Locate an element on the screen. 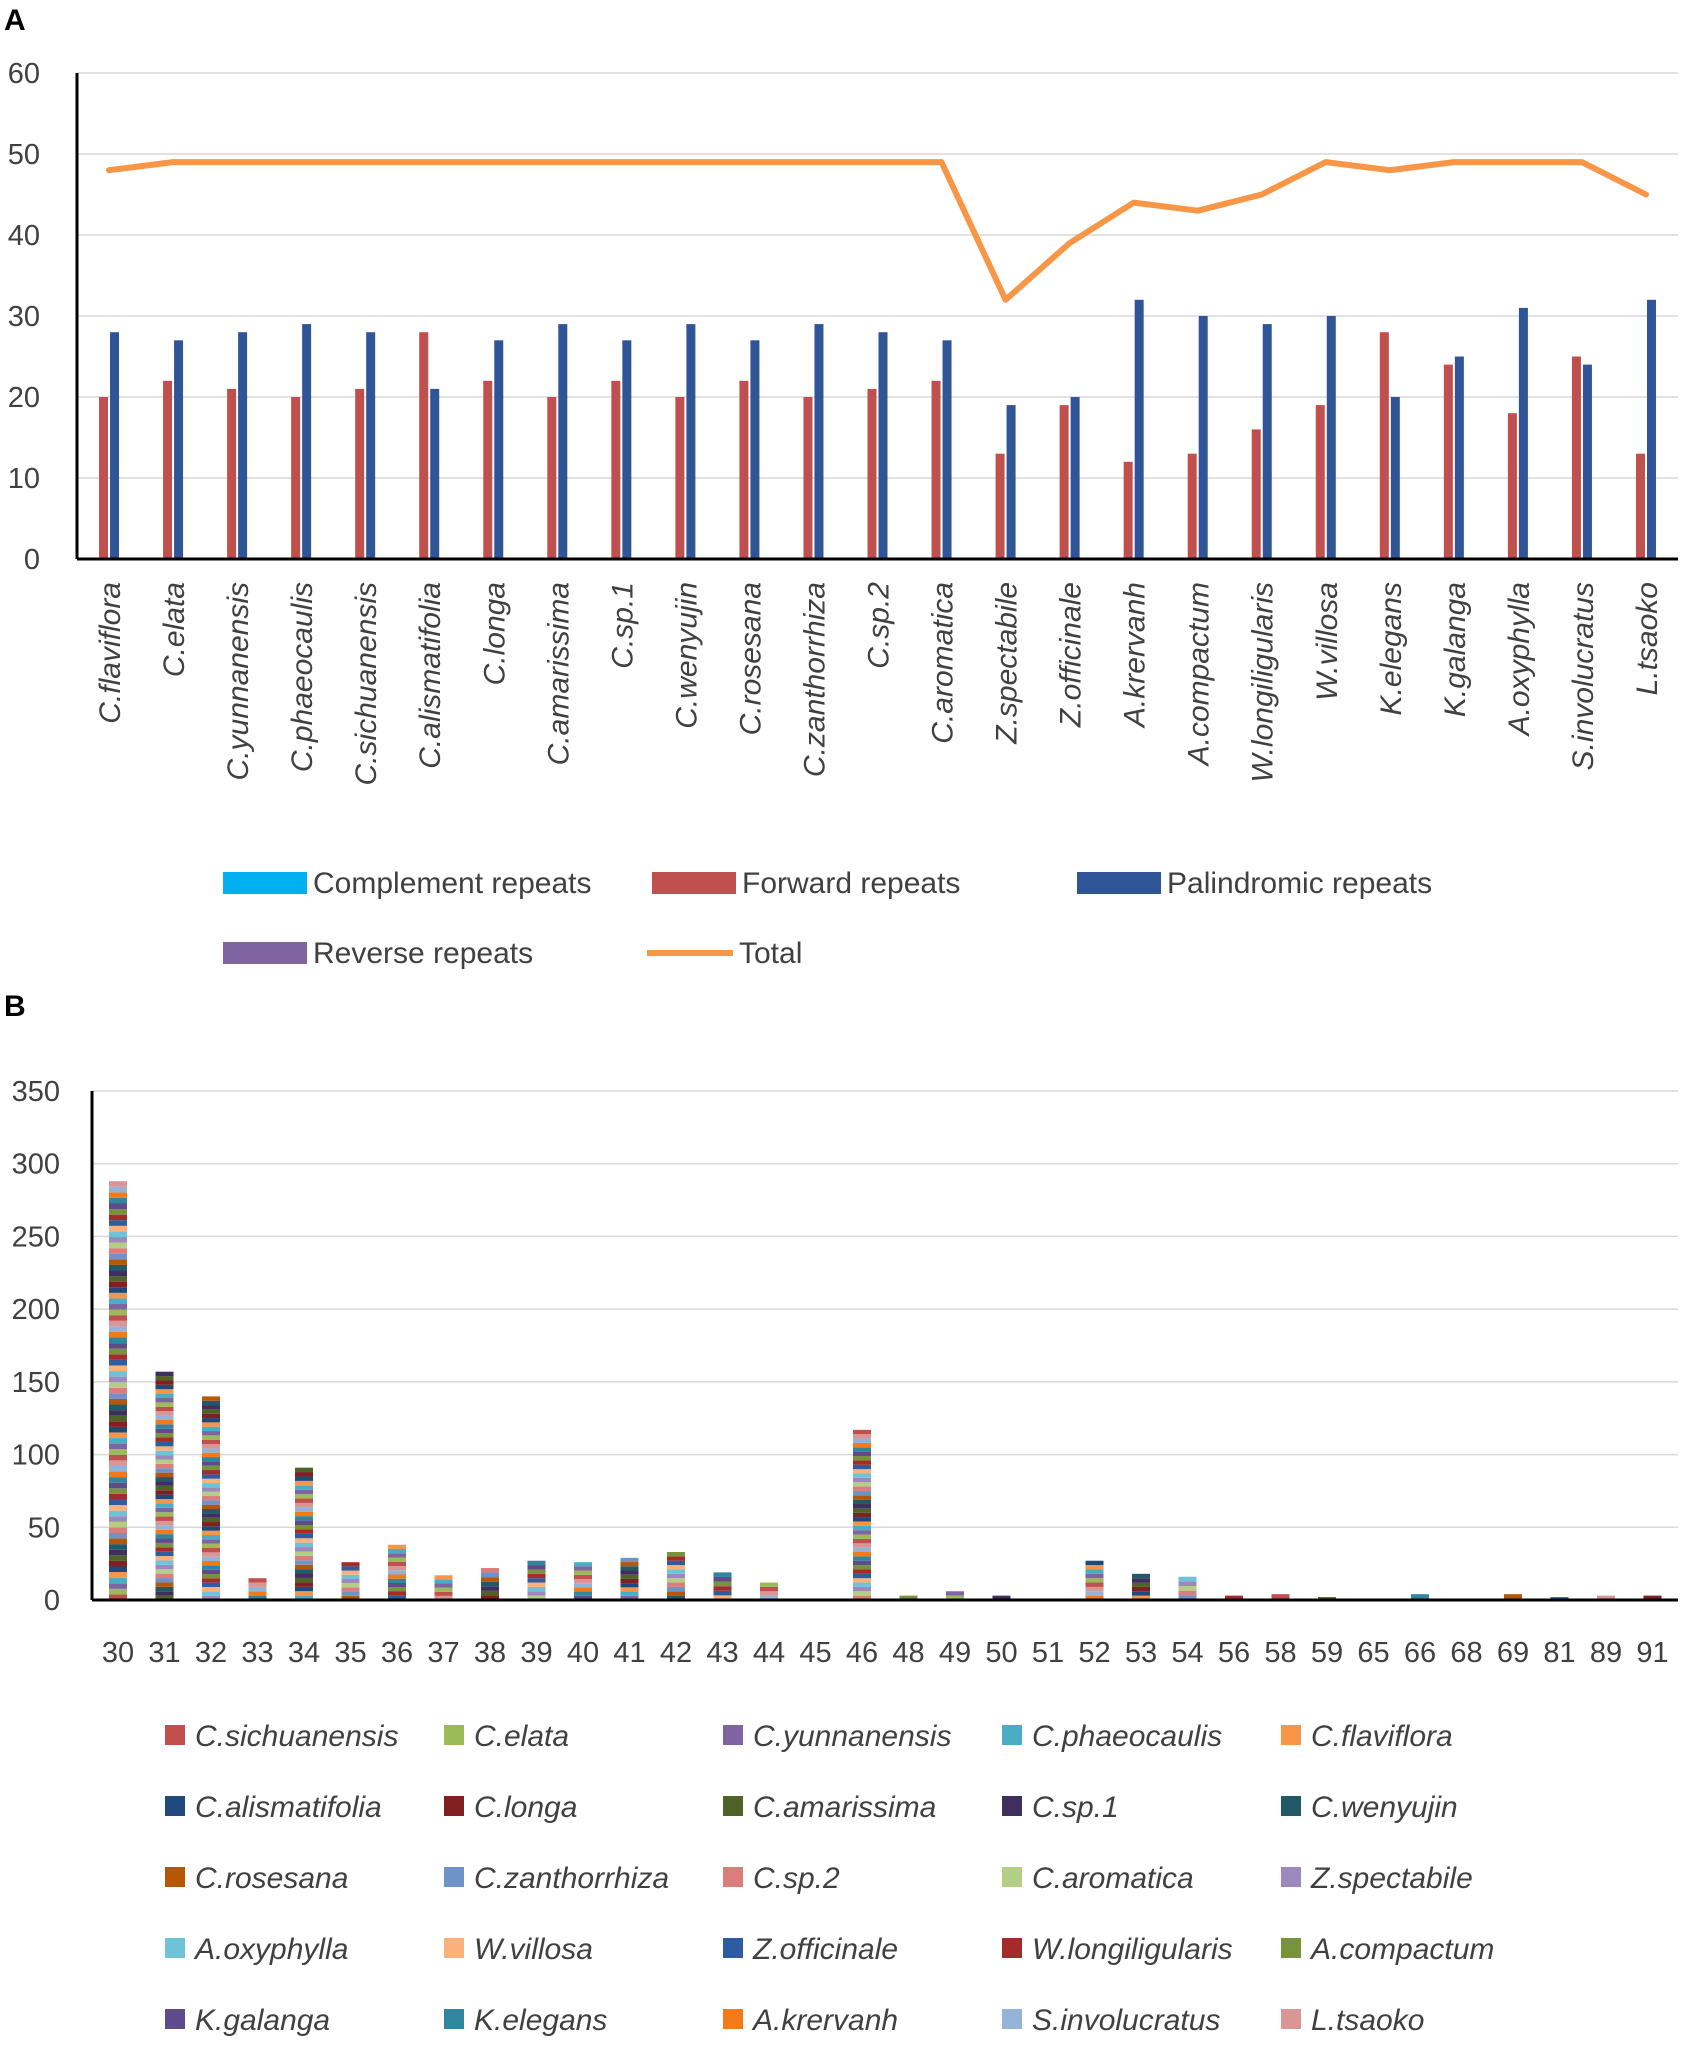  bar-forward-c-rosesana is located at coordinates (744, 469).